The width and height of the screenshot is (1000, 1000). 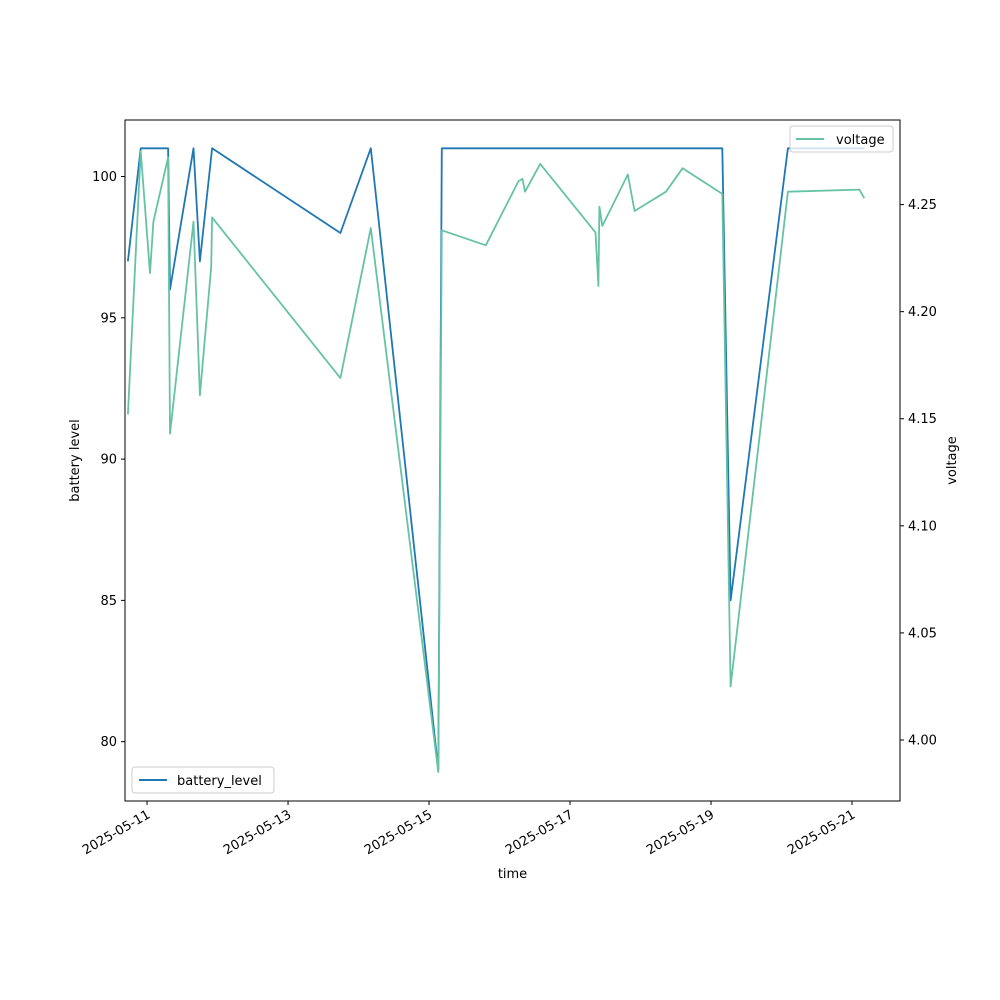 I want to click on y-tick-label: 85, so click(x=108, y=601).